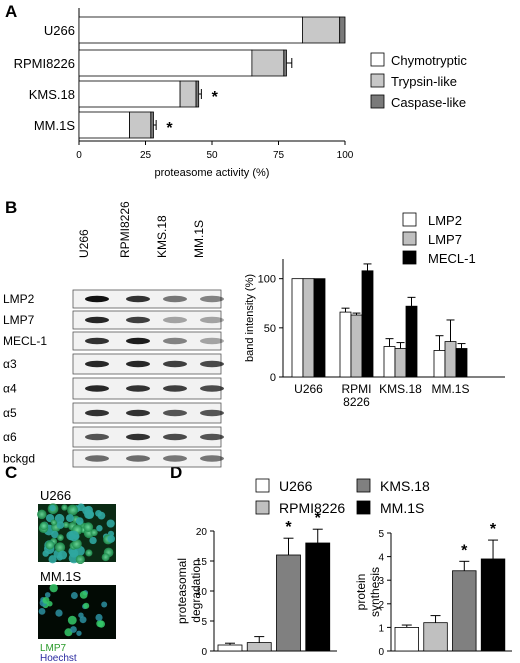 This screenshot has height=663, width=520. I want to click on a-legend-label: Trypsin-like, so click(424, 81).